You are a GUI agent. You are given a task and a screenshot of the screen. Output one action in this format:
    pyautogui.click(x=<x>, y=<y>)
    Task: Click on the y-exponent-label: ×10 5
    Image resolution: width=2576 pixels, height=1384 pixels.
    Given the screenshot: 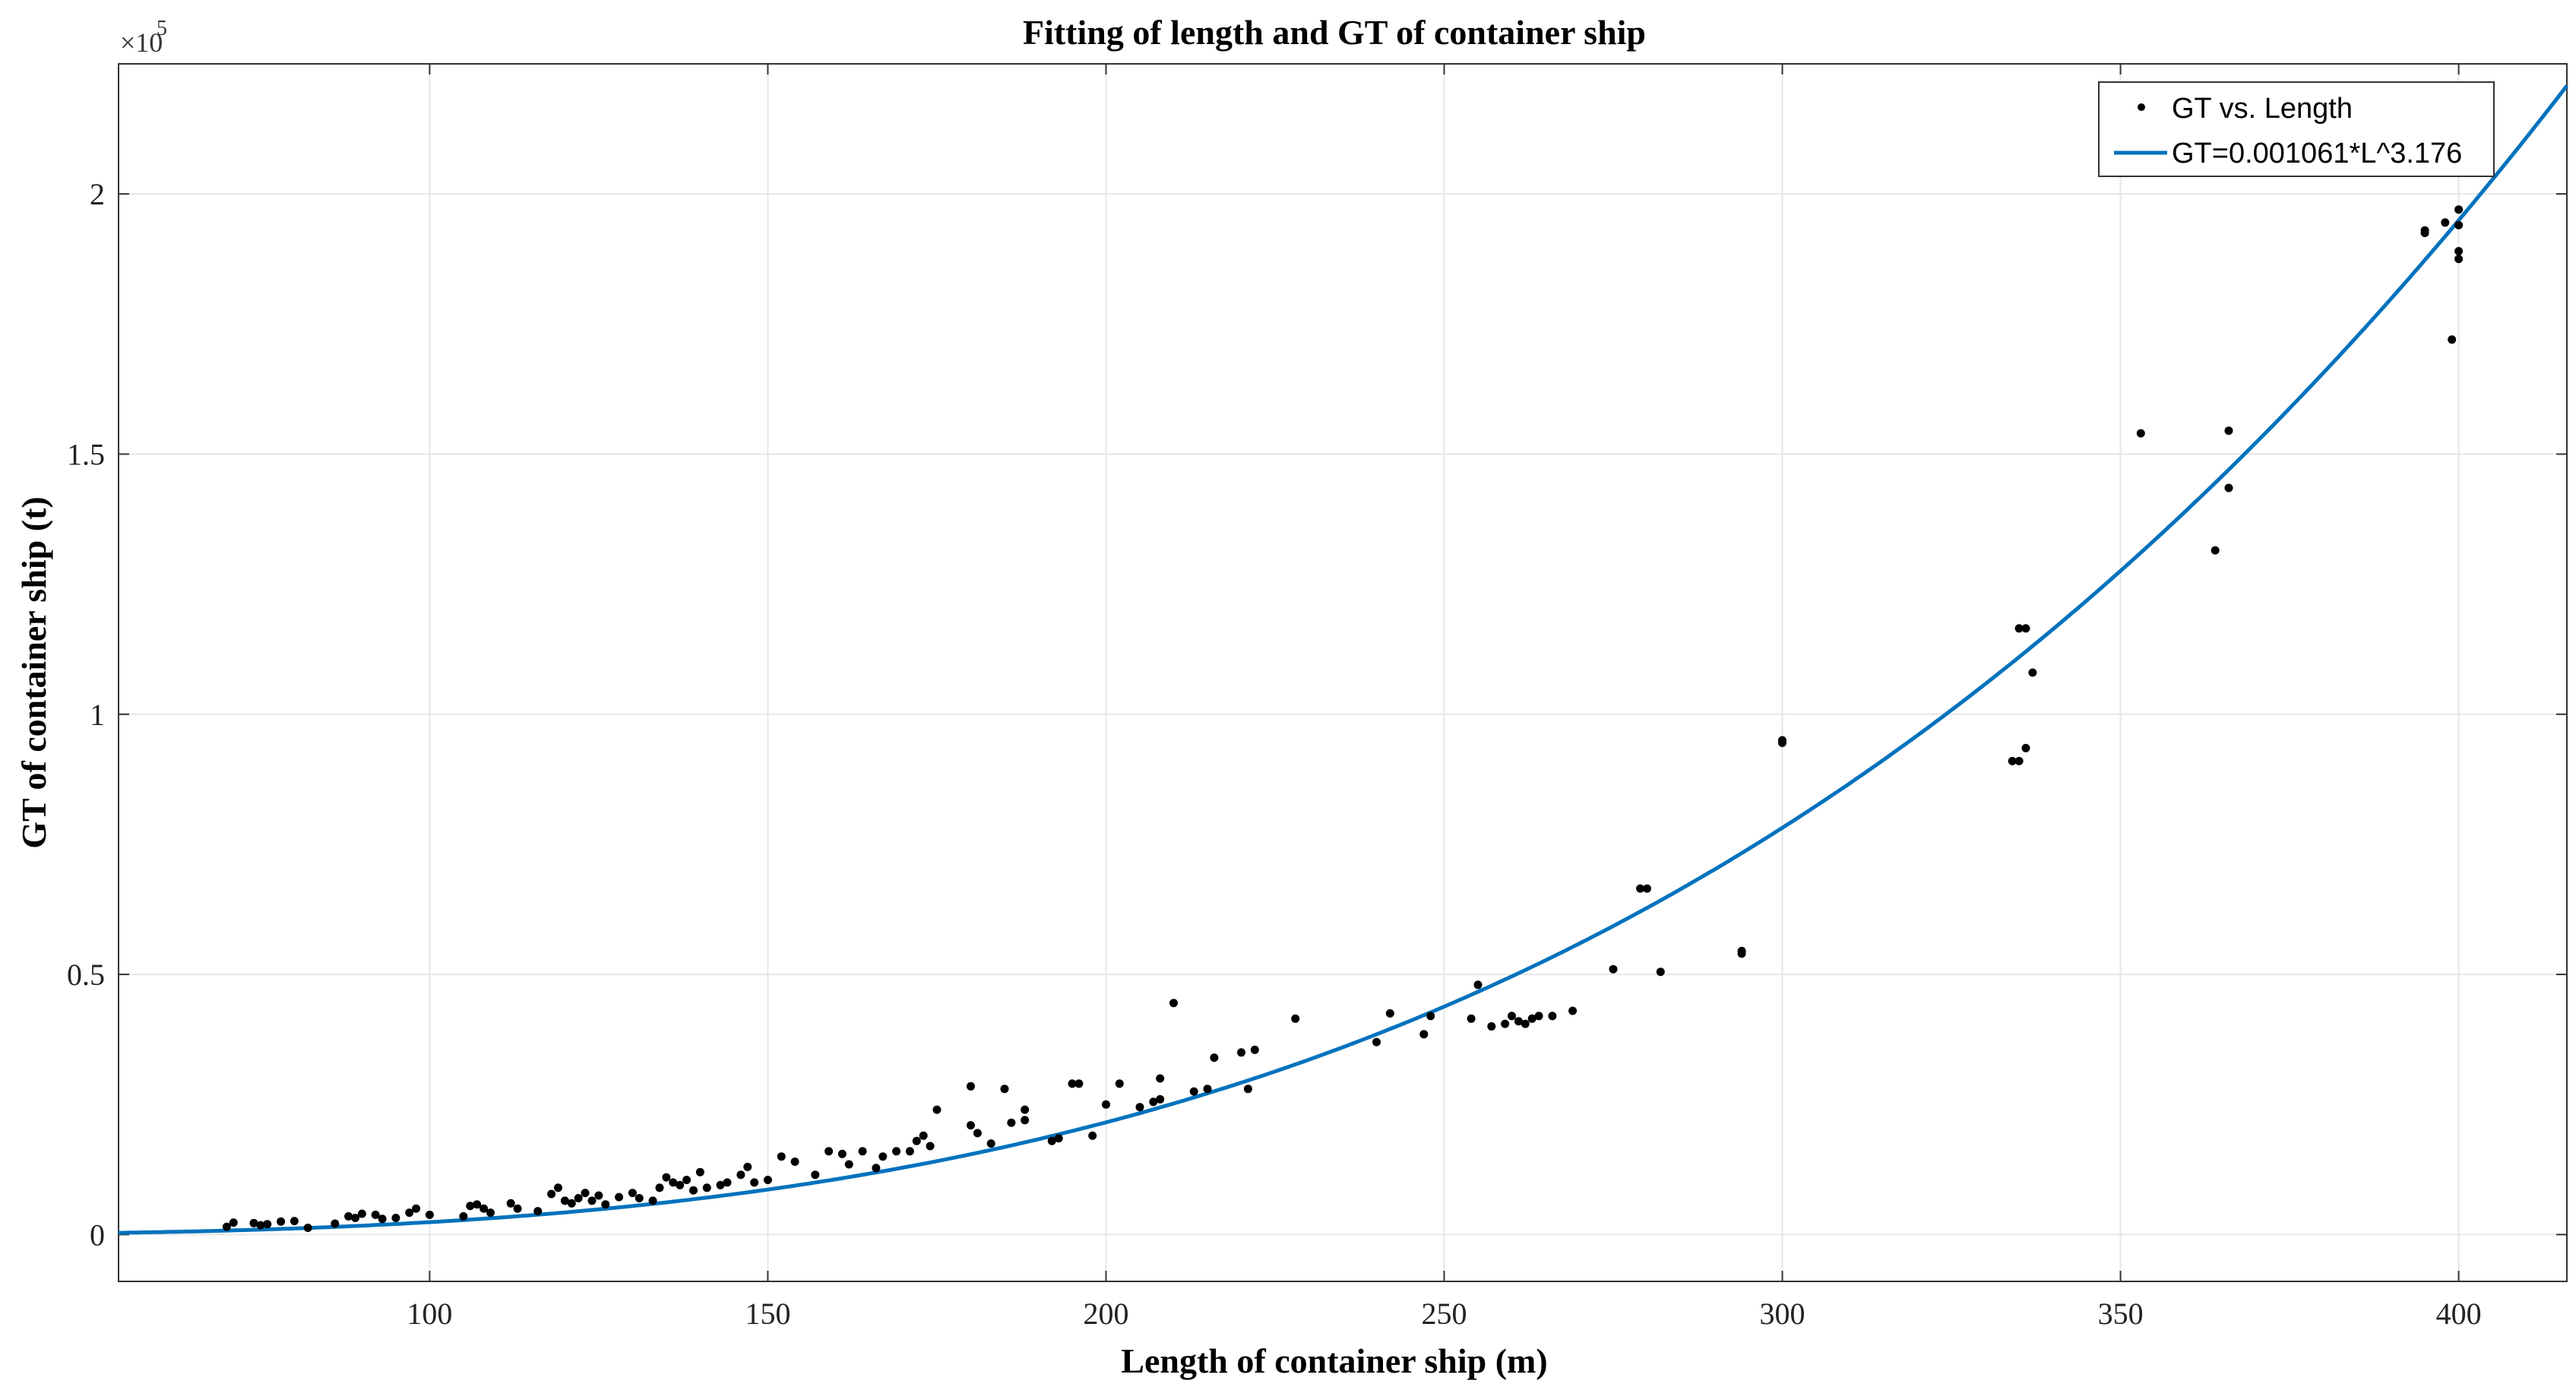 What is the action you would take?
    pyautogui.click(x=143, y=37)
    